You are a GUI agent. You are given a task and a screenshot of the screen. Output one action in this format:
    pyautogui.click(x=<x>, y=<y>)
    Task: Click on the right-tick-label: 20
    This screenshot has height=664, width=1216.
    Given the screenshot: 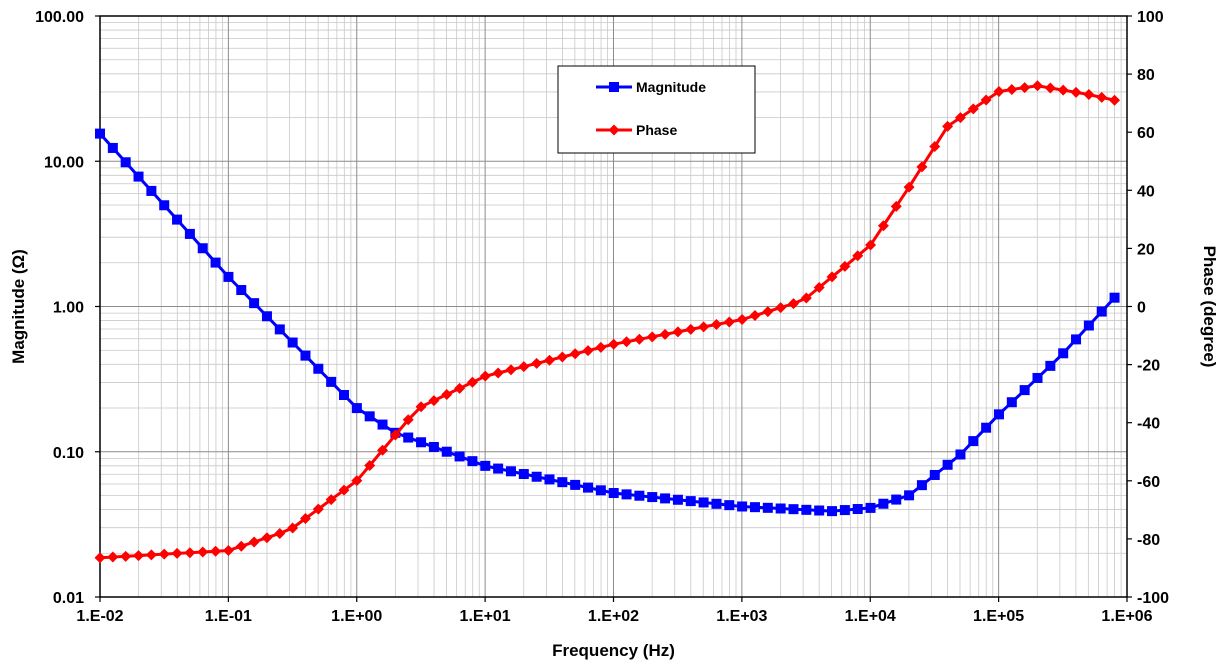 What is the action you would take?
    pyautogui.click(x=1146, y=249)
    